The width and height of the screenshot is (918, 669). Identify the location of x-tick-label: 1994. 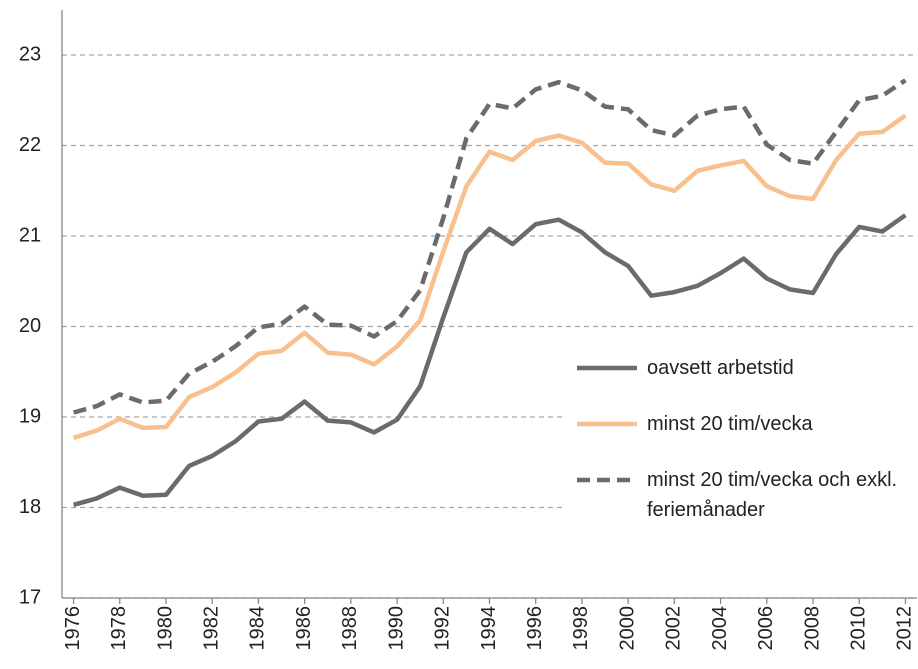
(489, 628).